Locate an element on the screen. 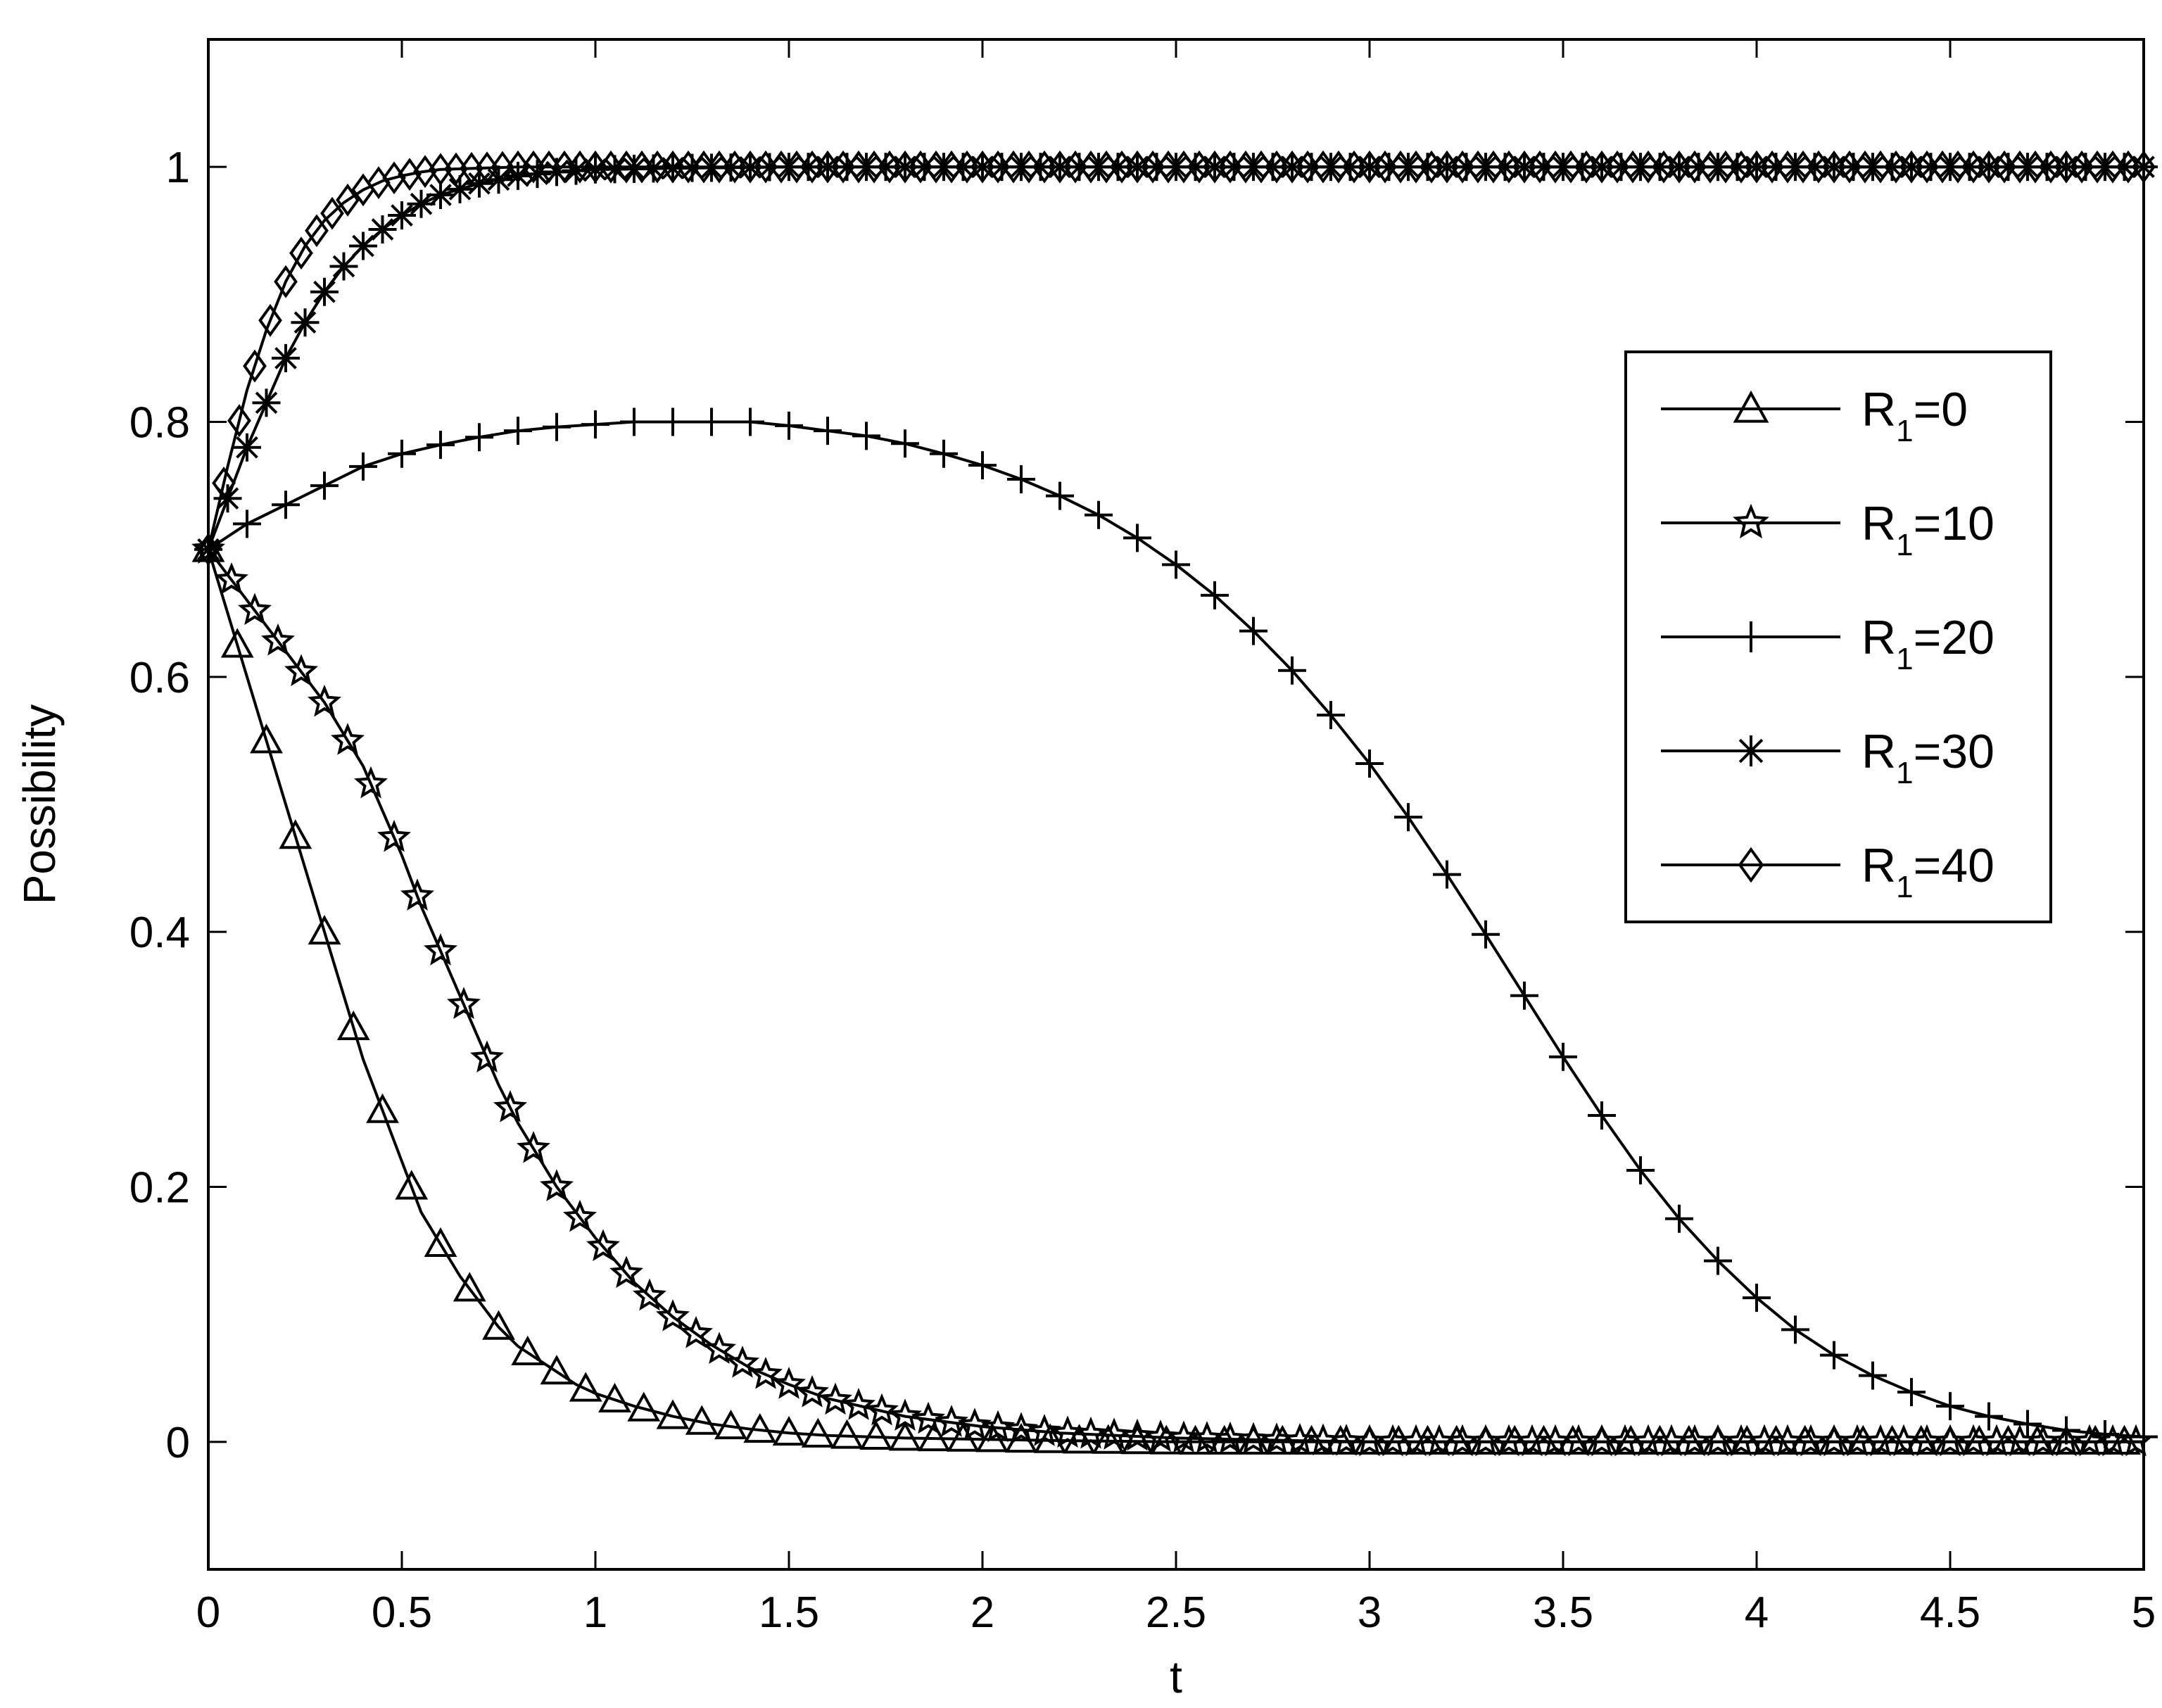 The height and width of the screenshot is (1708, 2162). legend-label: R1=30 is located at coordinates (1928, 757).